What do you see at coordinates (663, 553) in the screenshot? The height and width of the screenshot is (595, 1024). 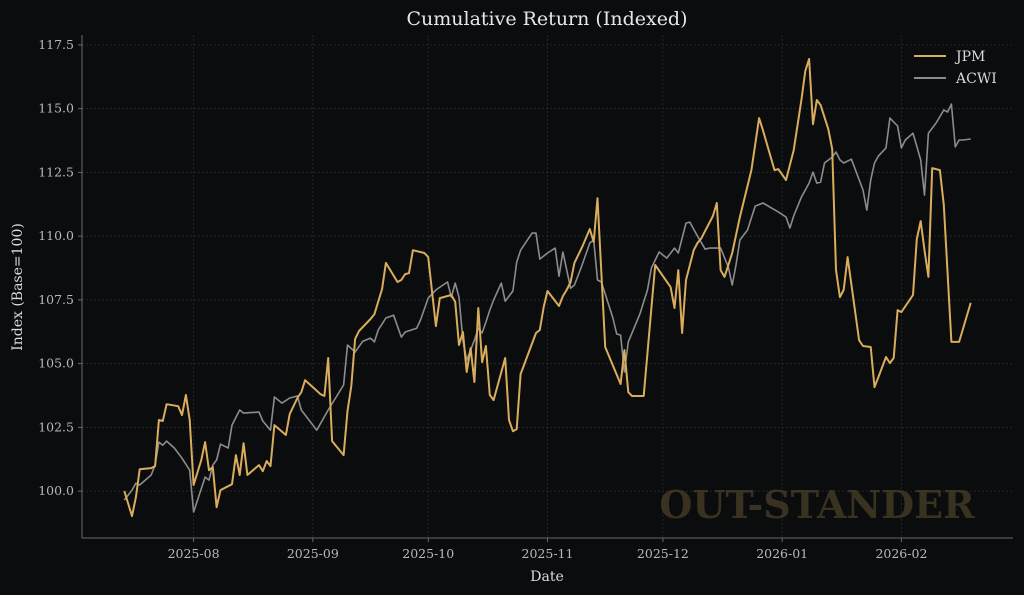 I see `x-tick-label: 2025-12` at bounding box center [663, 553].